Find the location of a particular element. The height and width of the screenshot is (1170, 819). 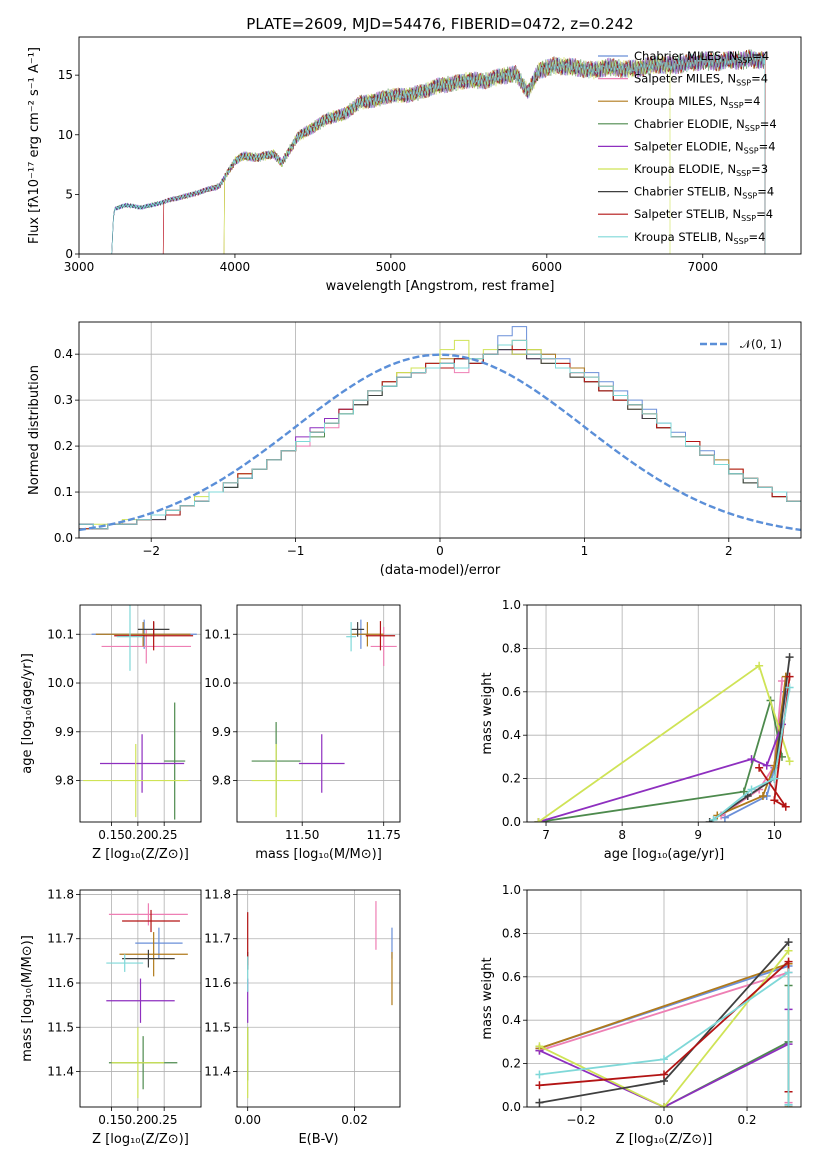

legend-label-count: =3 is located at coordinates (759, 169).